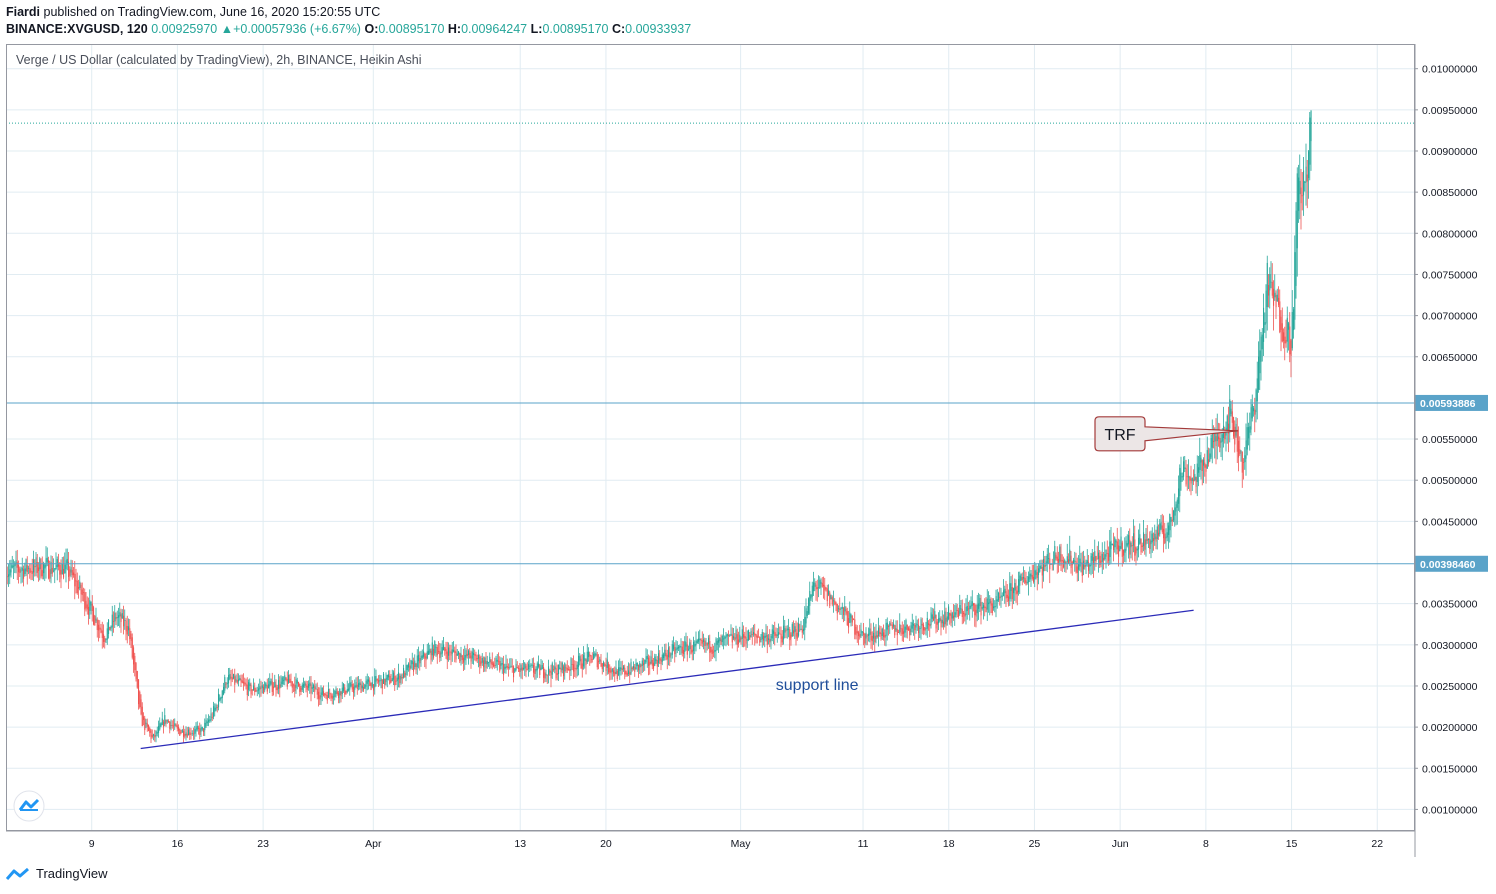 Image resolution: width=1496 pixels, height=894 pixels. Describe the element at coordinates (72, 873) in the screenshot. I see `footer-brand: TradingView` at that location.